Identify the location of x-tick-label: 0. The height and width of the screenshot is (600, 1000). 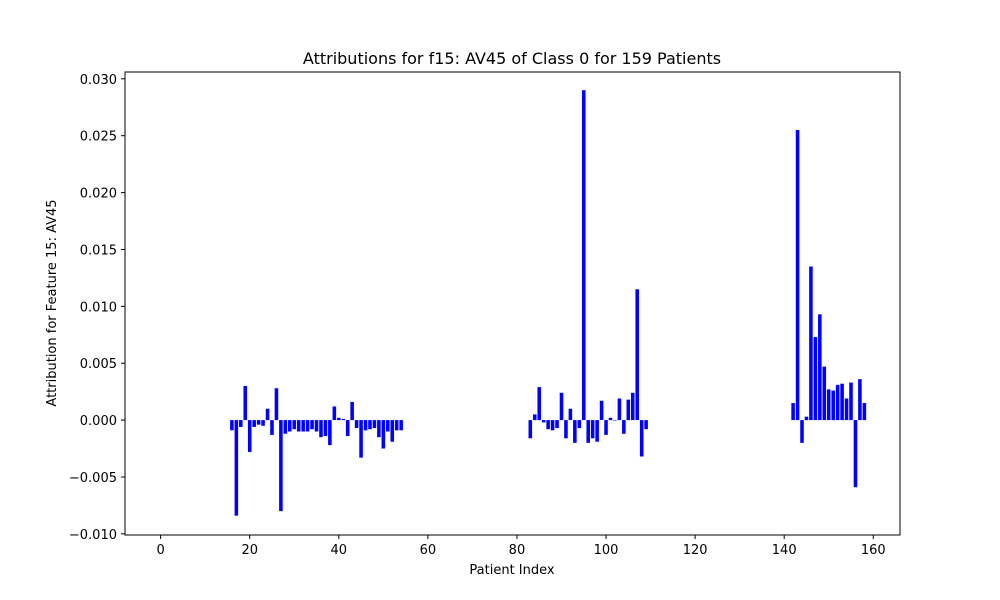
(160, 550).